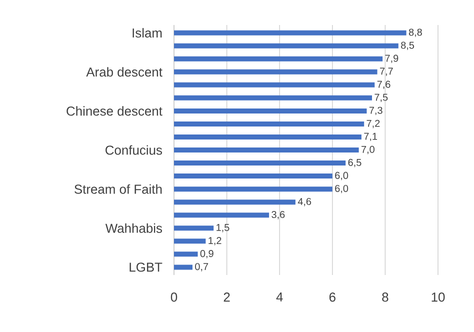 This screenshot has height=332, width=474. What do you see at coordinates (305, 202) in the screenshot?
I see `data-label: 4,6` at bounding box center [305, 202].